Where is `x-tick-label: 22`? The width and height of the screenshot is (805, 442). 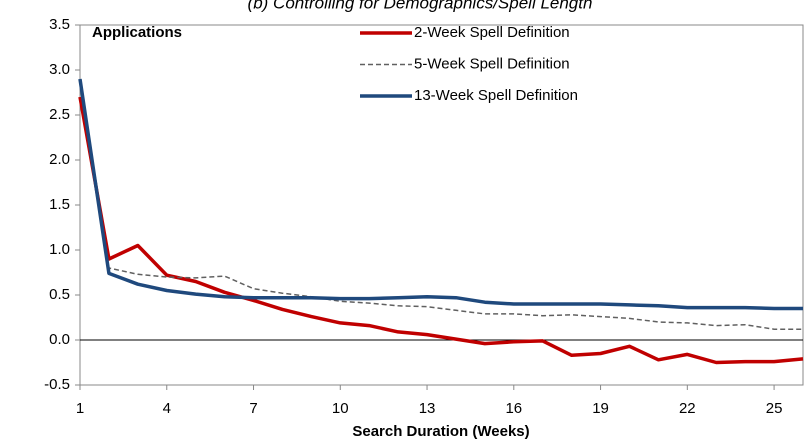 x-tick-label: 22 is located at coordinates (687, 408).